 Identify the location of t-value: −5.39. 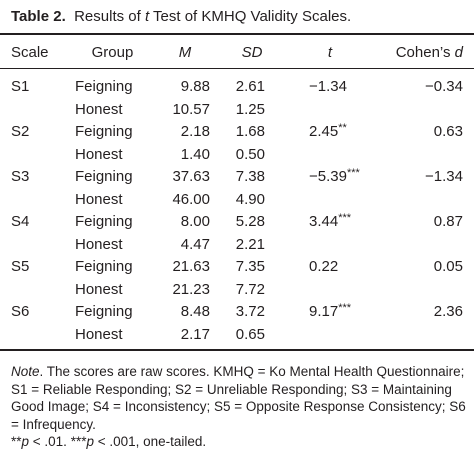
(328, 176).